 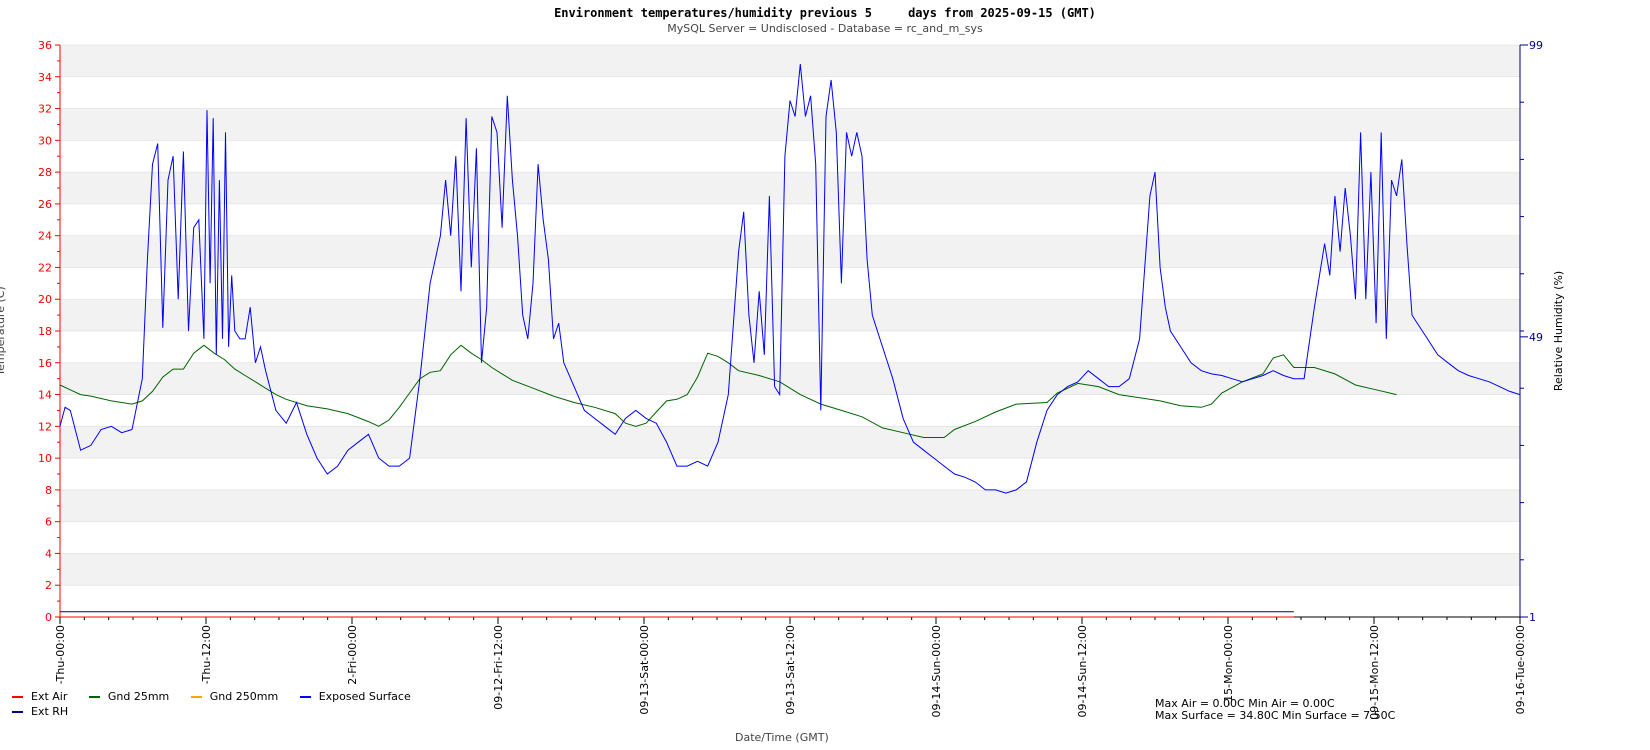 I want to click on legend-item-ext-rh: Ext RH, so click(x=40, y=711).